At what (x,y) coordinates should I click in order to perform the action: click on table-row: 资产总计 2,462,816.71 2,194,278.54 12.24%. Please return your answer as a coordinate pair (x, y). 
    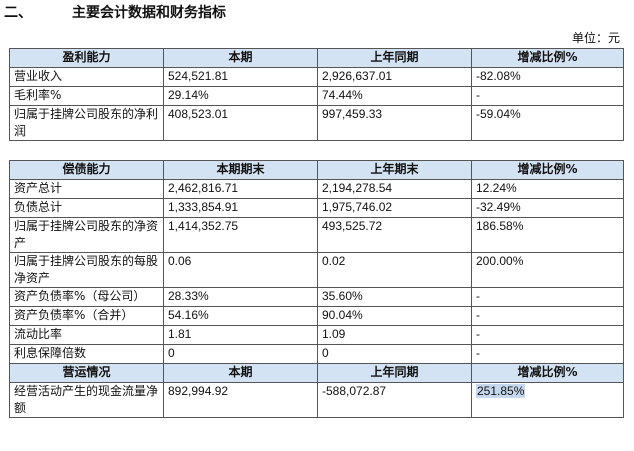
    Looking at the image, I should click on (316, 189).